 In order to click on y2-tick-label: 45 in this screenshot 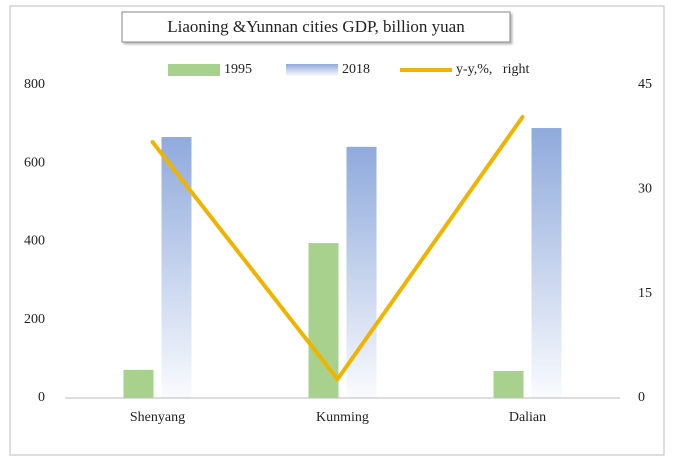, I will do `click(645, 84)`.